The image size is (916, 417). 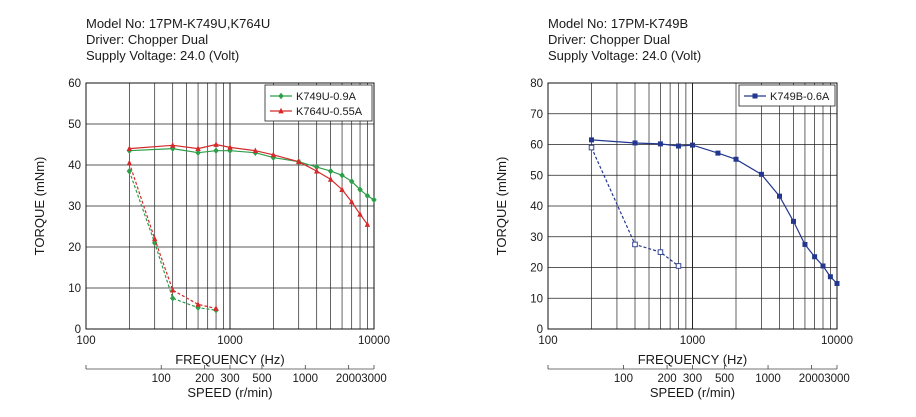 I want to click on chart-header-line: Driver: Chopper Dual, so click(x=147, y=39).